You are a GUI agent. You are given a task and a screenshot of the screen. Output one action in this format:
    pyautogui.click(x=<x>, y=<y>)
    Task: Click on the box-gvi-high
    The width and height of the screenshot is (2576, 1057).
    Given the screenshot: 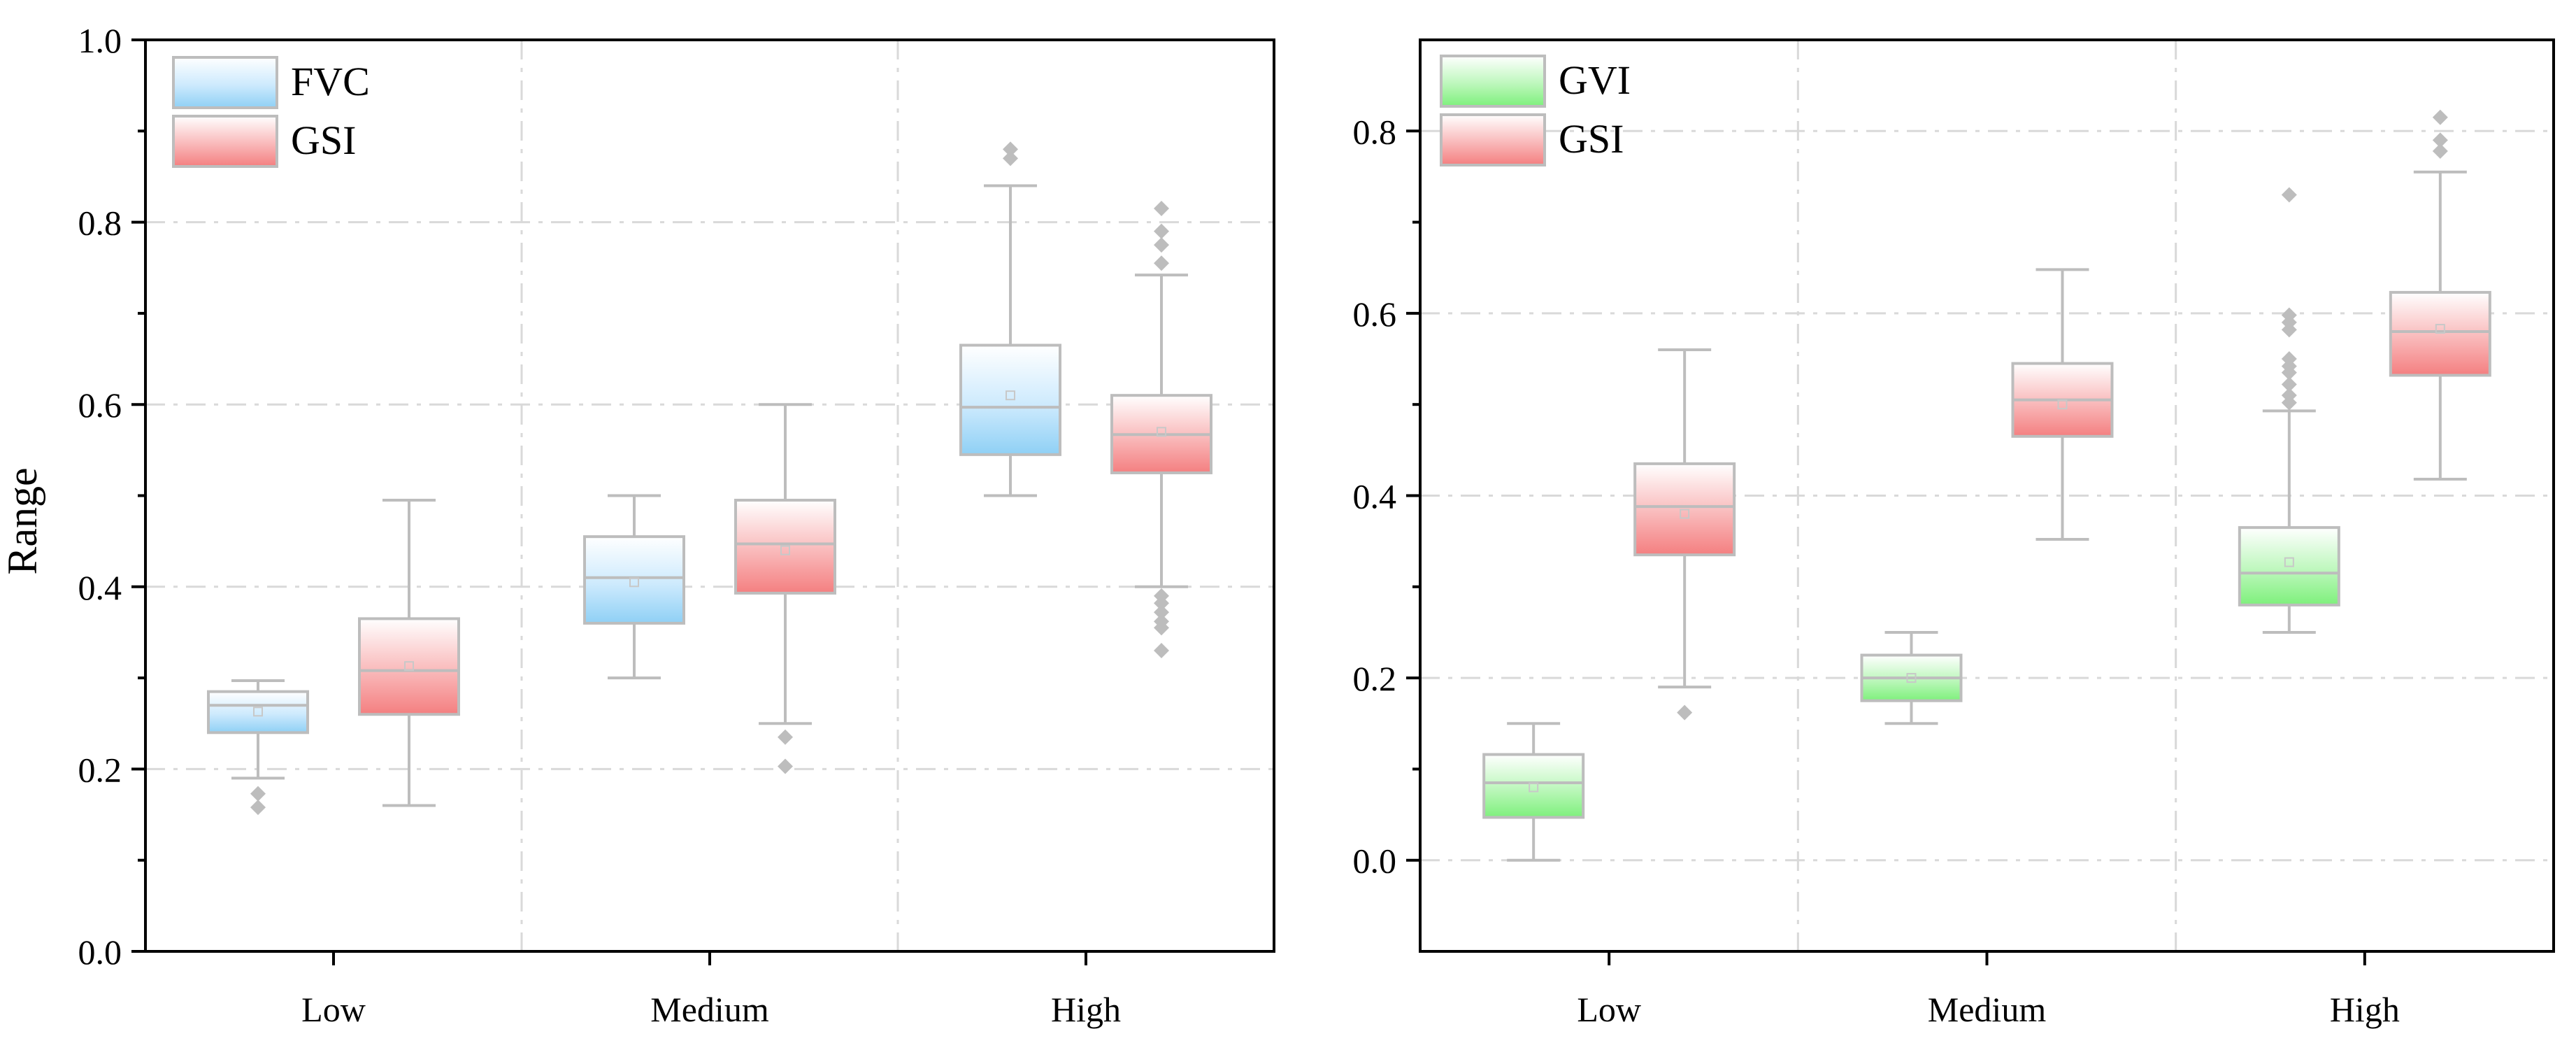 What is the action you would take?
    pyautogui.click(x=2289, y=410)
    